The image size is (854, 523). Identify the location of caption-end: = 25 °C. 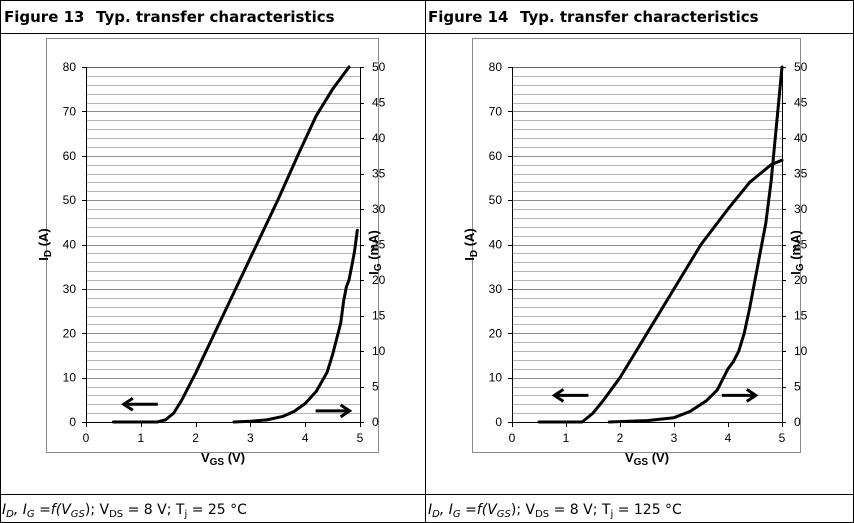
(217, 510).